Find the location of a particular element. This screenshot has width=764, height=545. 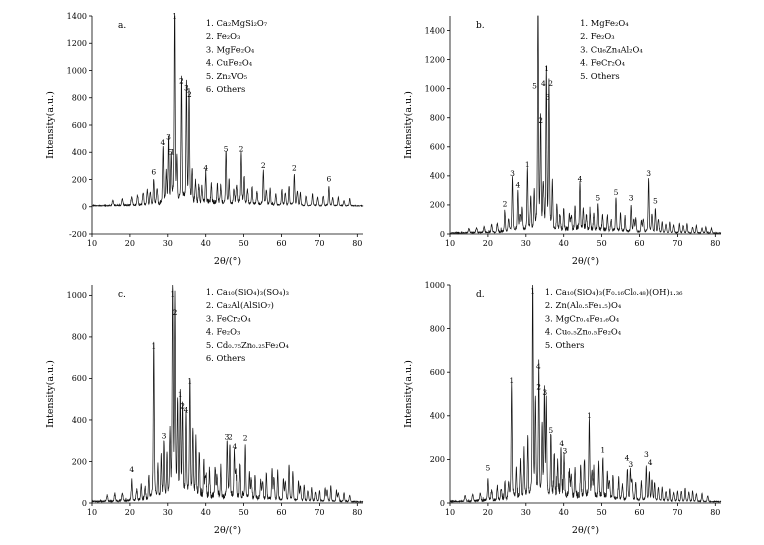

legend-entry: 1. Ca₁₀(SiO₄)₃(SO₄)₃ is located at coordinates (247, 292).